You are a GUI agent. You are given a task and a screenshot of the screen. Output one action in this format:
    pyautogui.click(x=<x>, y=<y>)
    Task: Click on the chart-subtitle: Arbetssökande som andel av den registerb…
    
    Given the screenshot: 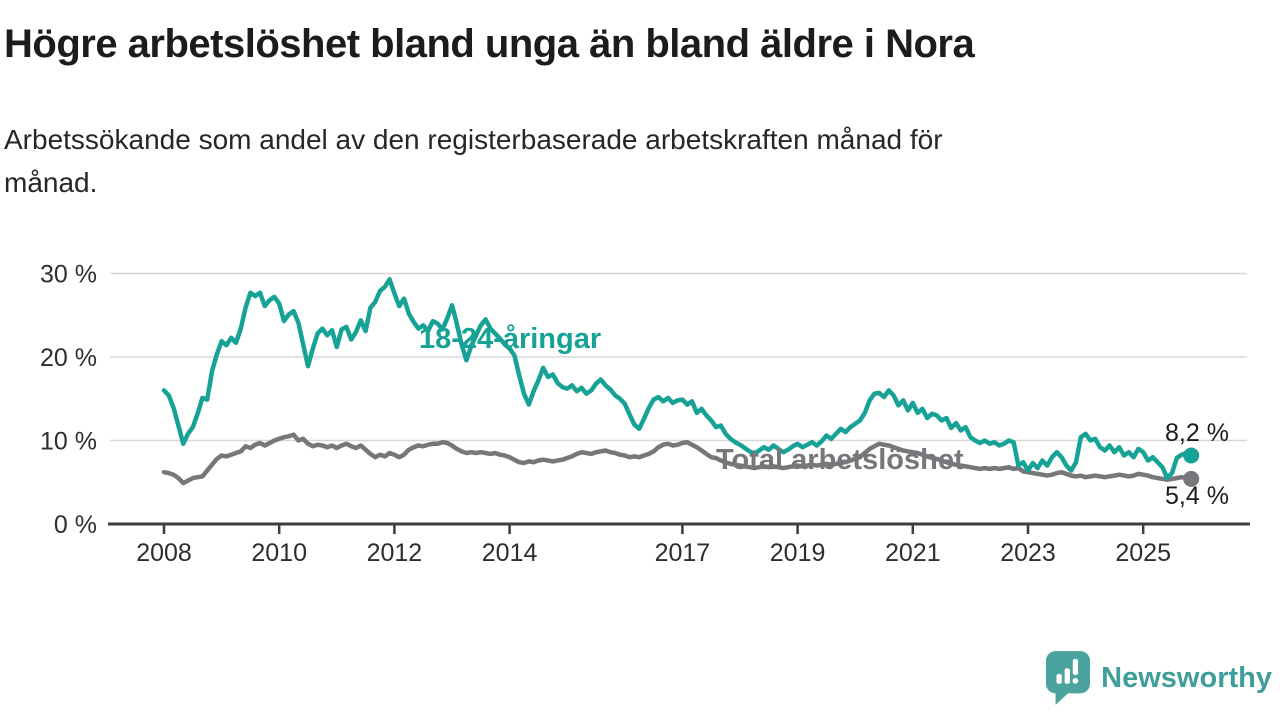 What is the action you would take?
    pyautogui.click(x=473, y=161)
    